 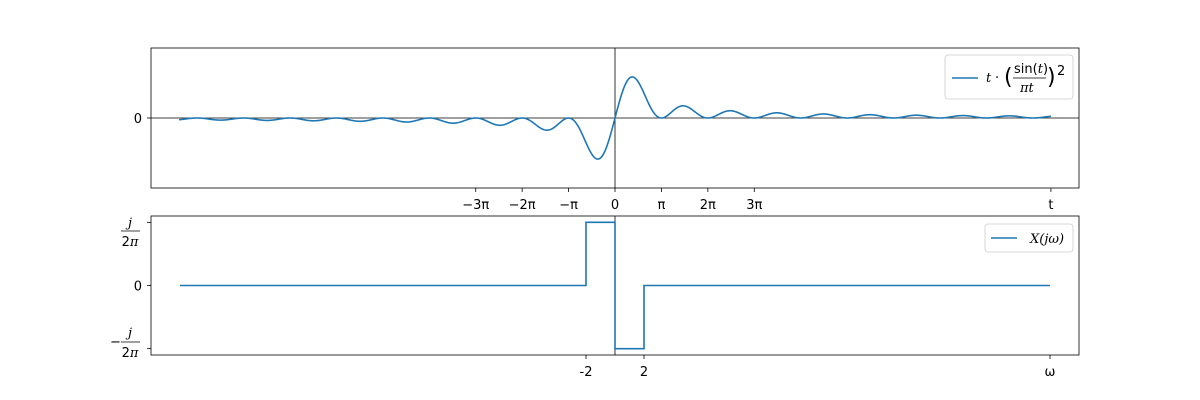 I want to click on top-ytick-label: 0, so click(x=138, y=119).